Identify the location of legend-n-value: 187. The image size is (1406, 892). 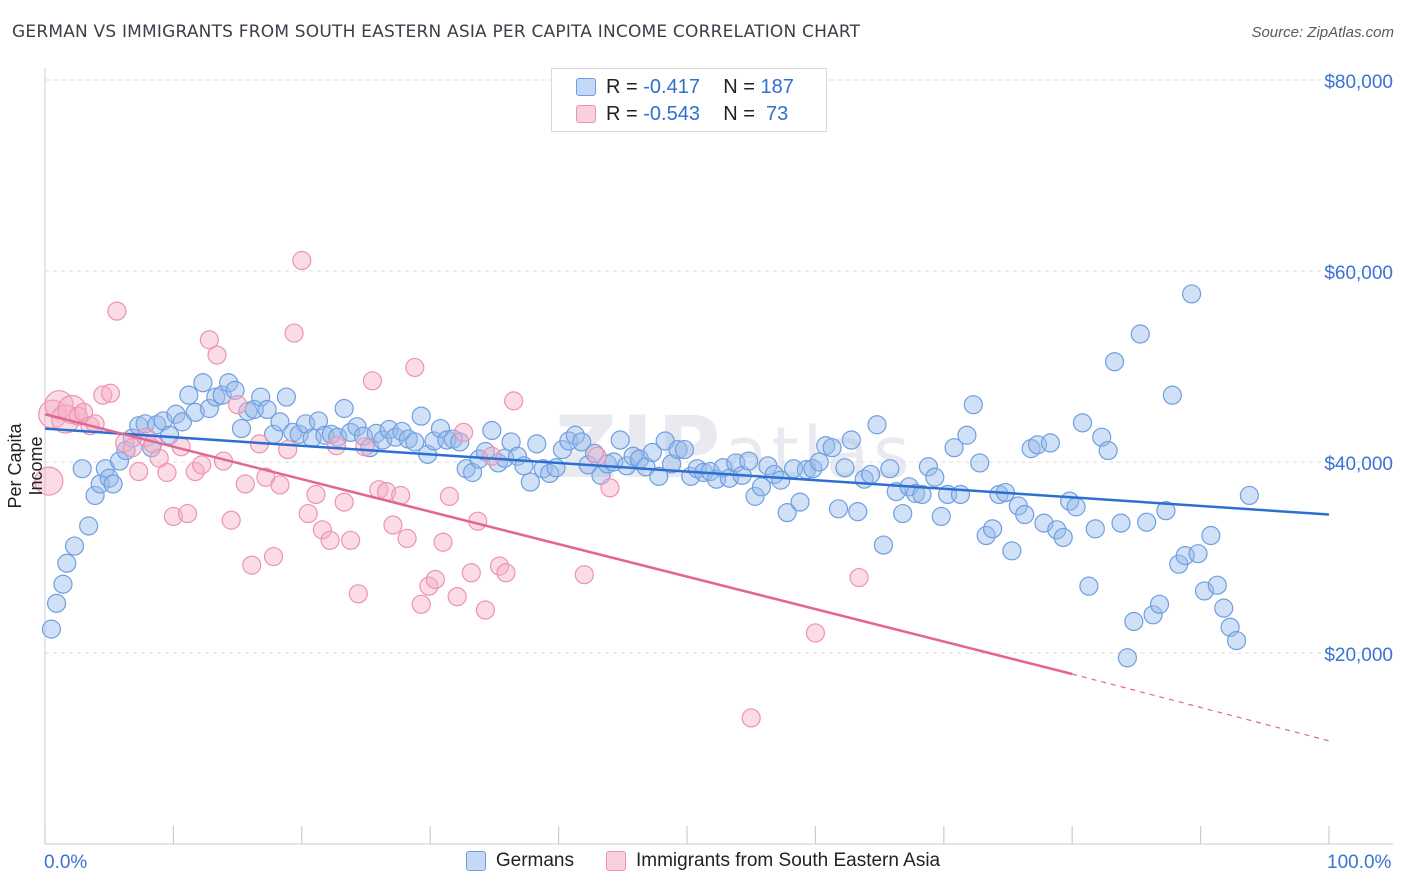
(777, 86).